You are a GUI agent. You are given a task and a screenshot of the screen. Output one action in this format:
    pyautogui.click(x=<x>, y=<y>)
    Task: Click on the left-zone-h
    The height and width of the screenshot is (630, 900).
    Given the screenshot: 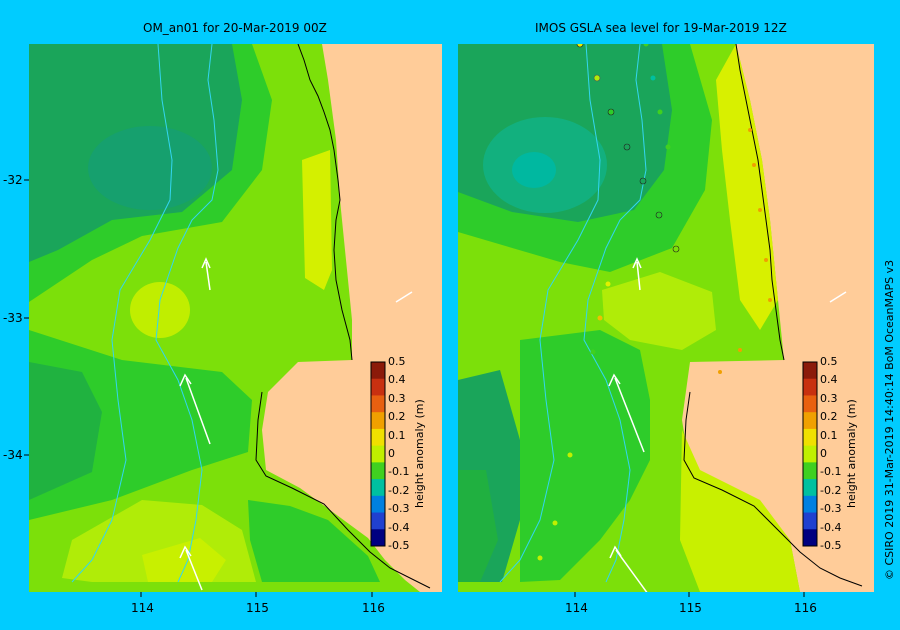 What is the action you would take?
    pyautogui.click(x=184, y=560)
    